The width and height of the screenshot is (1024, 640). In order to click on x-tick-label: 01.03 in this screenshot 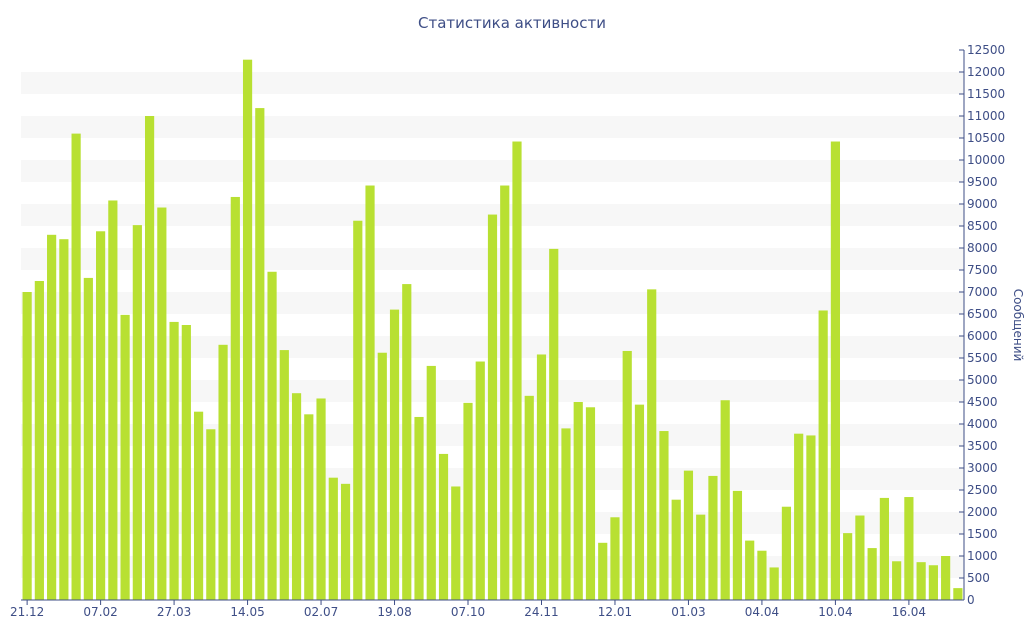, I will do `click(688, 612)`.